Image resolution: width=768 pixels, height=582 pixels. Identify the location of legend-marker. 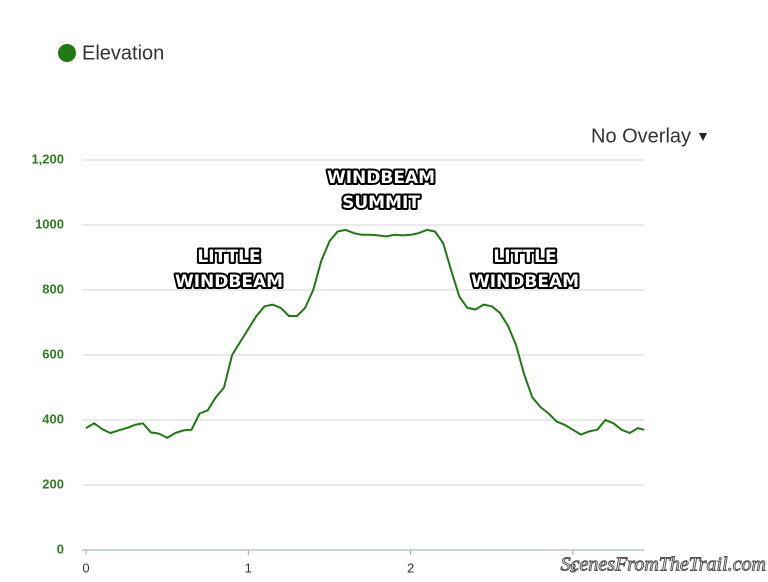
(67, 53).